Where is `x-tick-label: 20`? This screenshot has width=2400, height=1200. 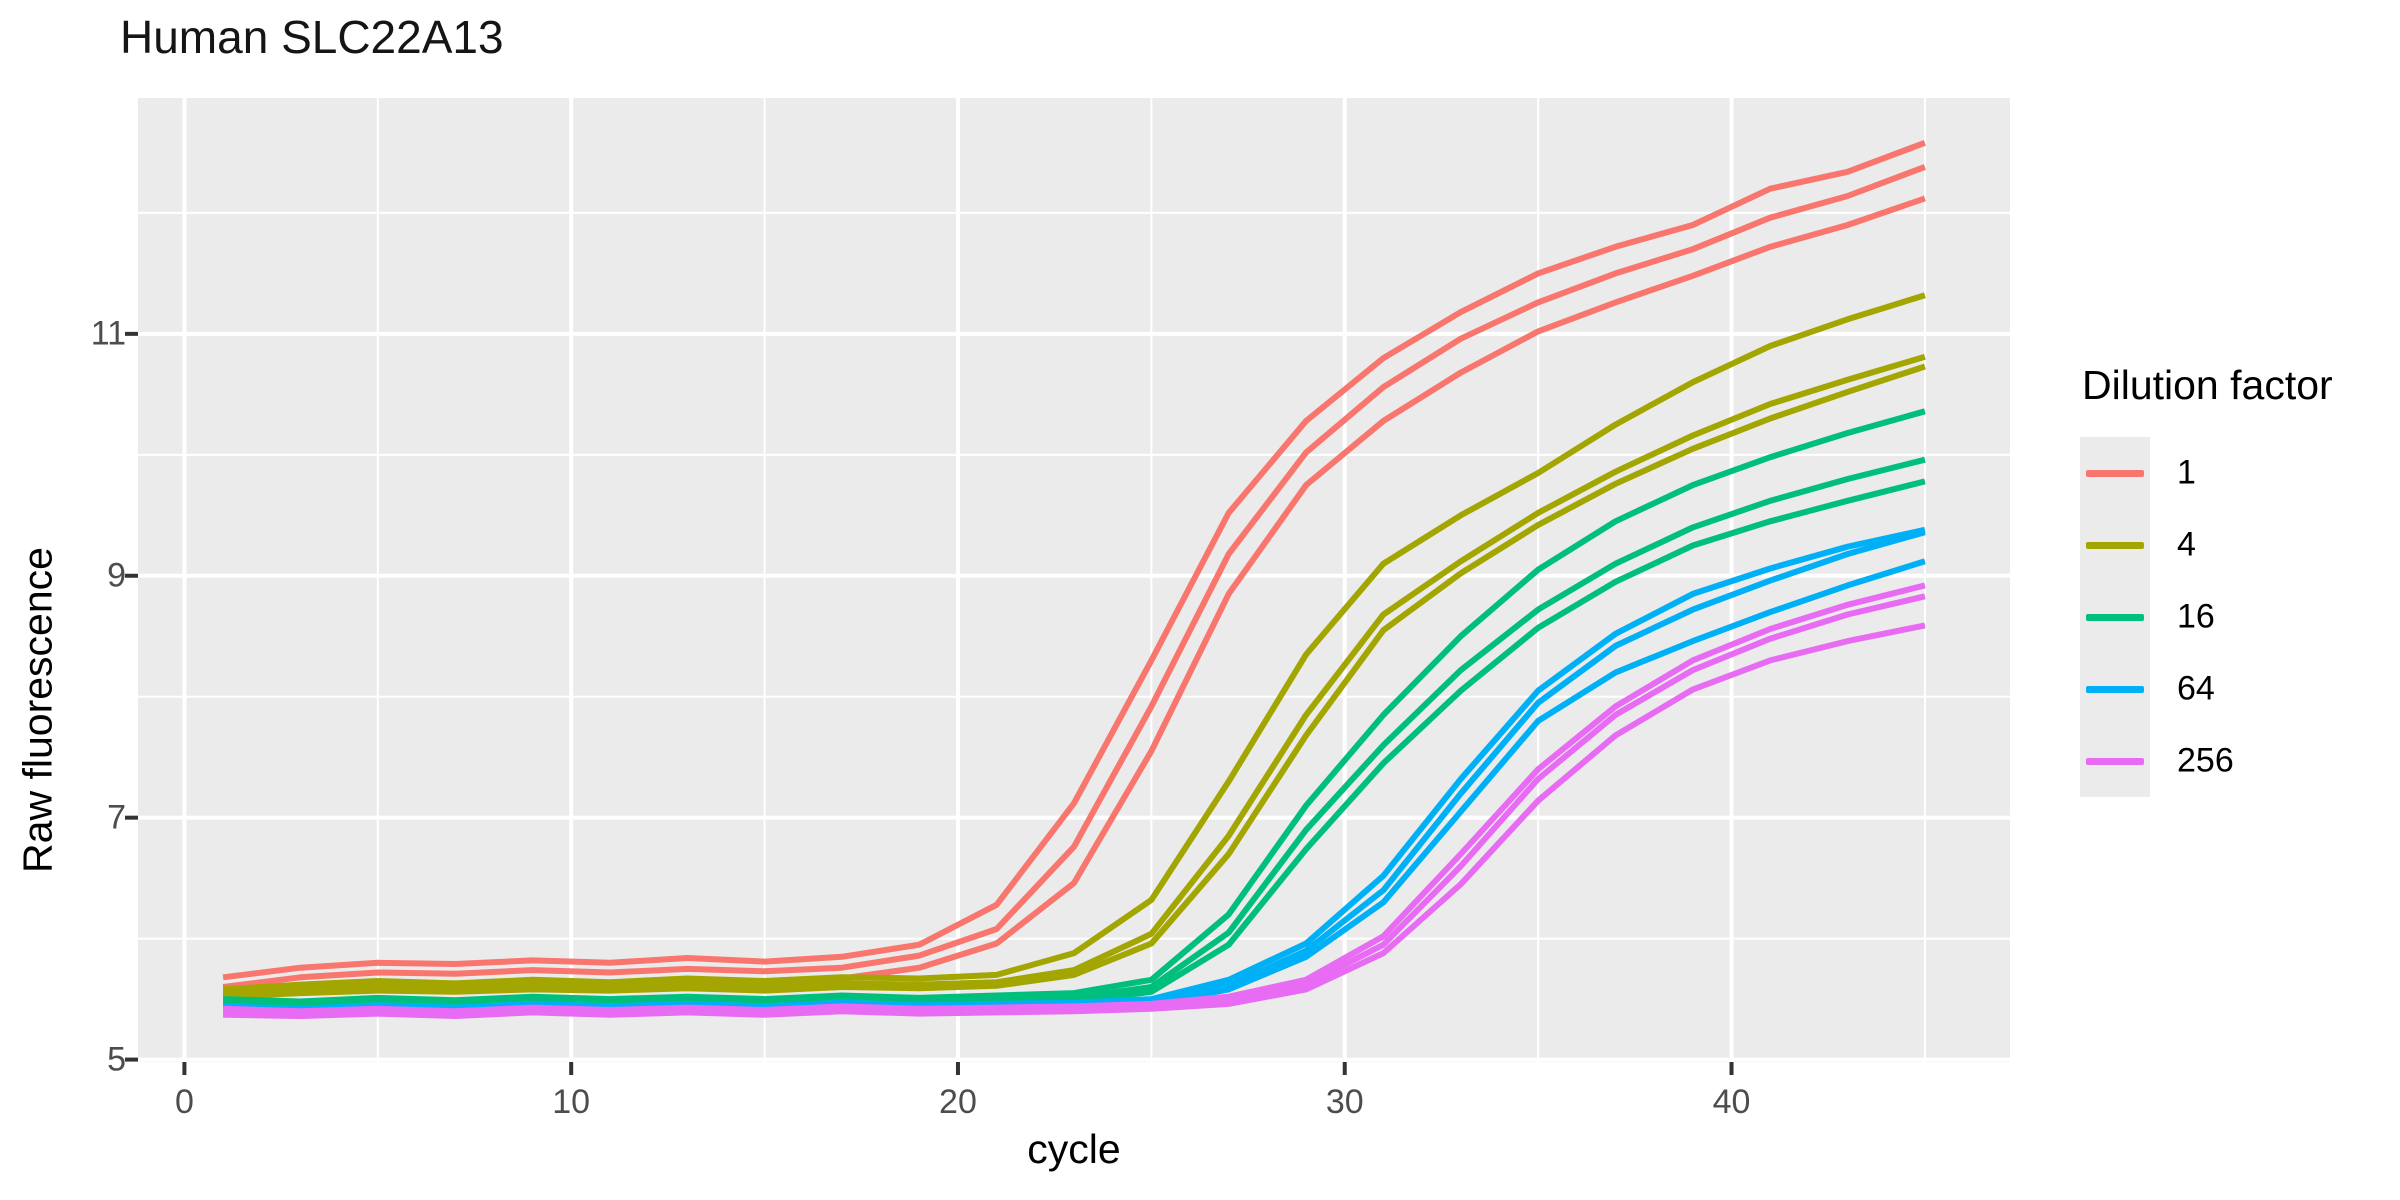 x-tick-label: 20 is located at coordinates (958, 1102).